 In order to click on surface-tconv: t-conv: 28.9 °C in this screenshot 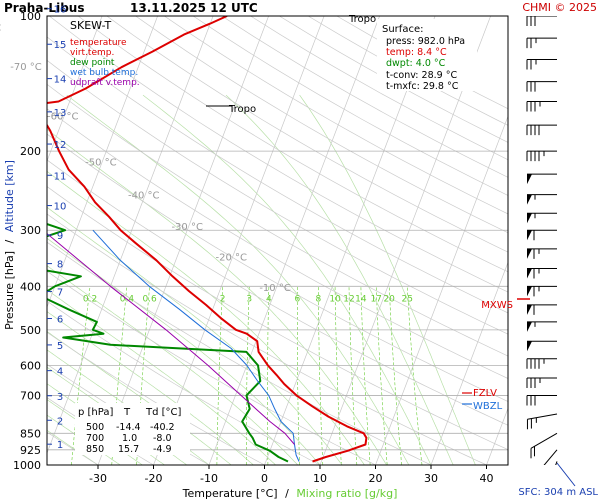, I will do `click(421, 75)`.